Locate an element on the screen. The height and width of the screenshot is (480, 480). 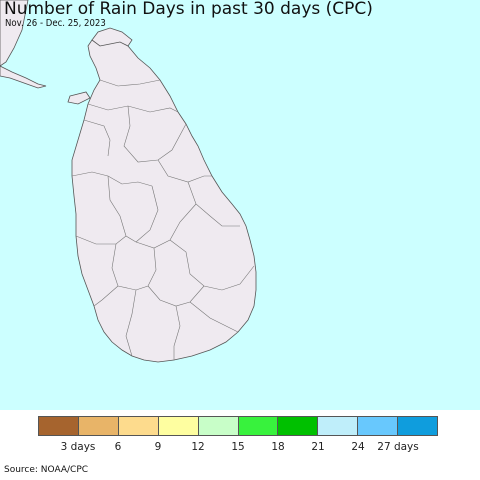
color-legend is located at coordinates (238, 426).